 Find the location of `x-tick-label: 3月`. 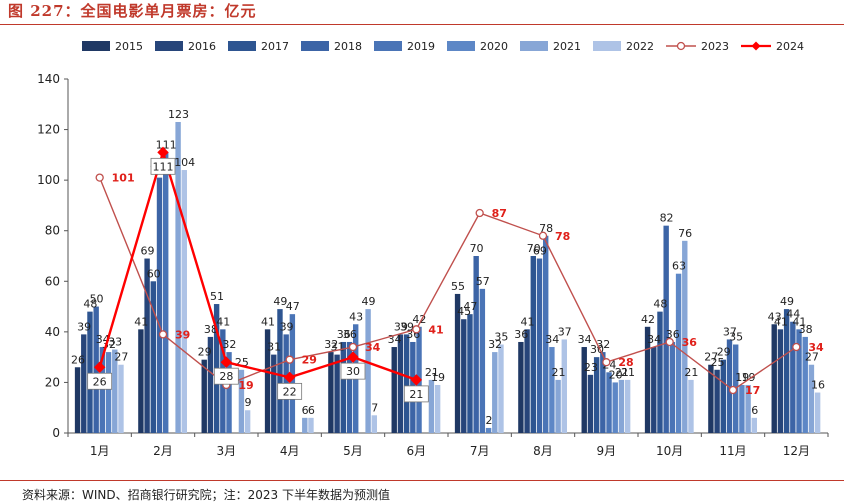

x-tick-label: 3月 is located at coordinates (227, 451).